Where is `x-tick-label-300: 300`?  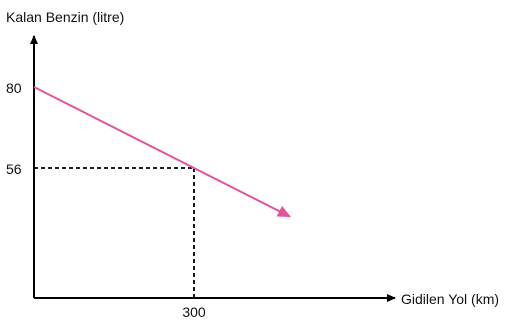 x-tick-label-300: 300 is located at coordinates (194, 312).